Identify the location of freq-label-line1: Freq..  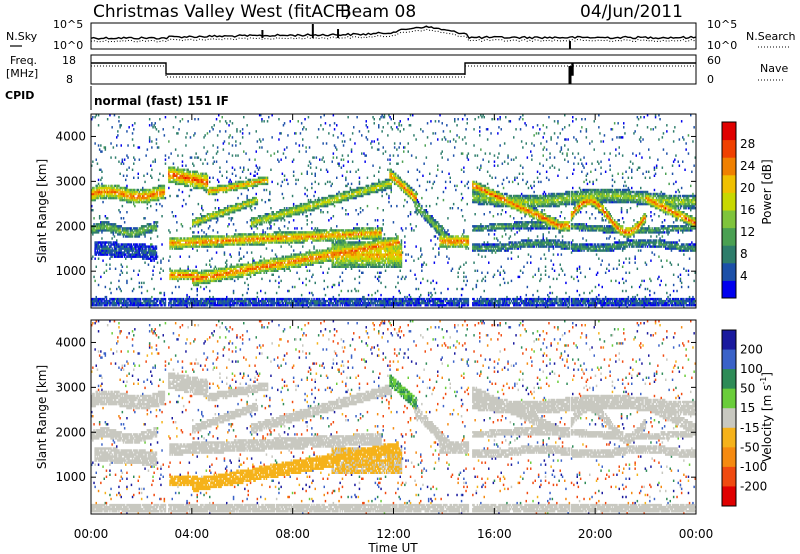
(23, 60).